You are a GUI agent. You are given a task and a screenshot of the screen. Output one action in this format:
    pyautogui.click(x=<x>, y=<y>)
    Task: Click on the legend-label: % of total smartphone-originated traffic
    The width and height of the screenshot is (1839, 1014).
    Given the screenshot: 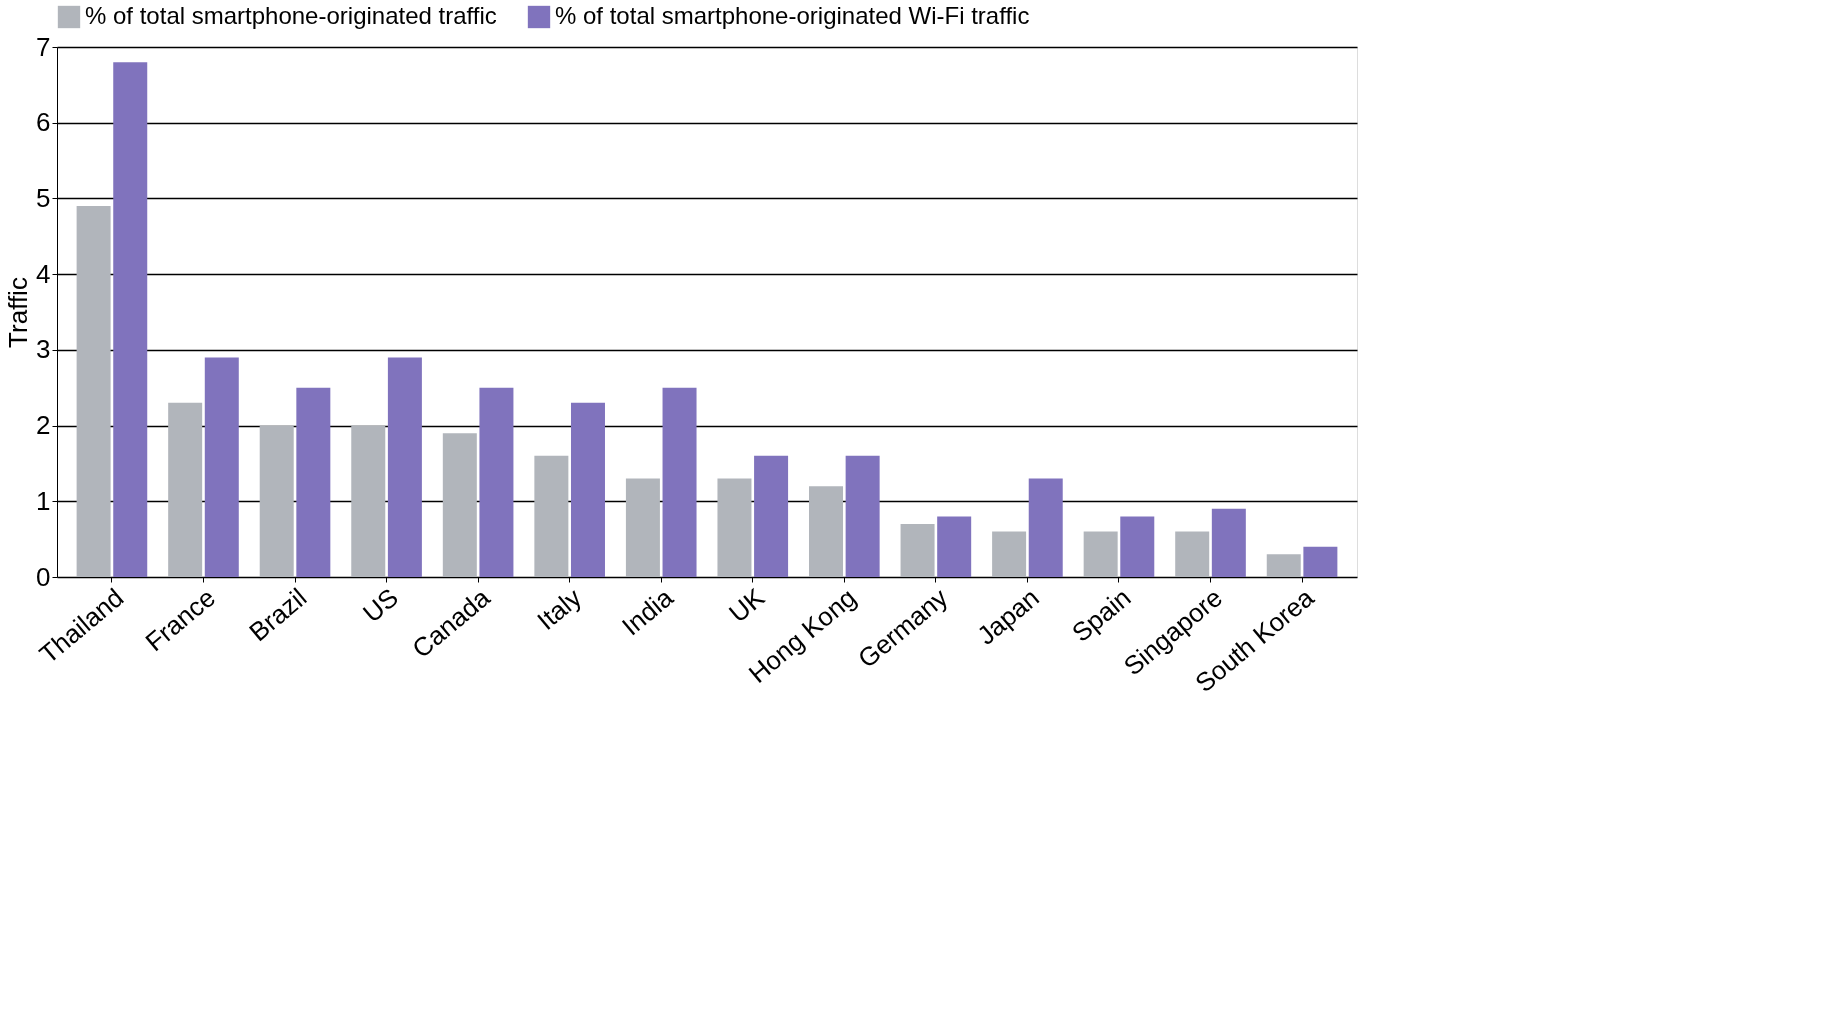 What is the action you would take?
    pyautogui.click(x=291, y=15)
    